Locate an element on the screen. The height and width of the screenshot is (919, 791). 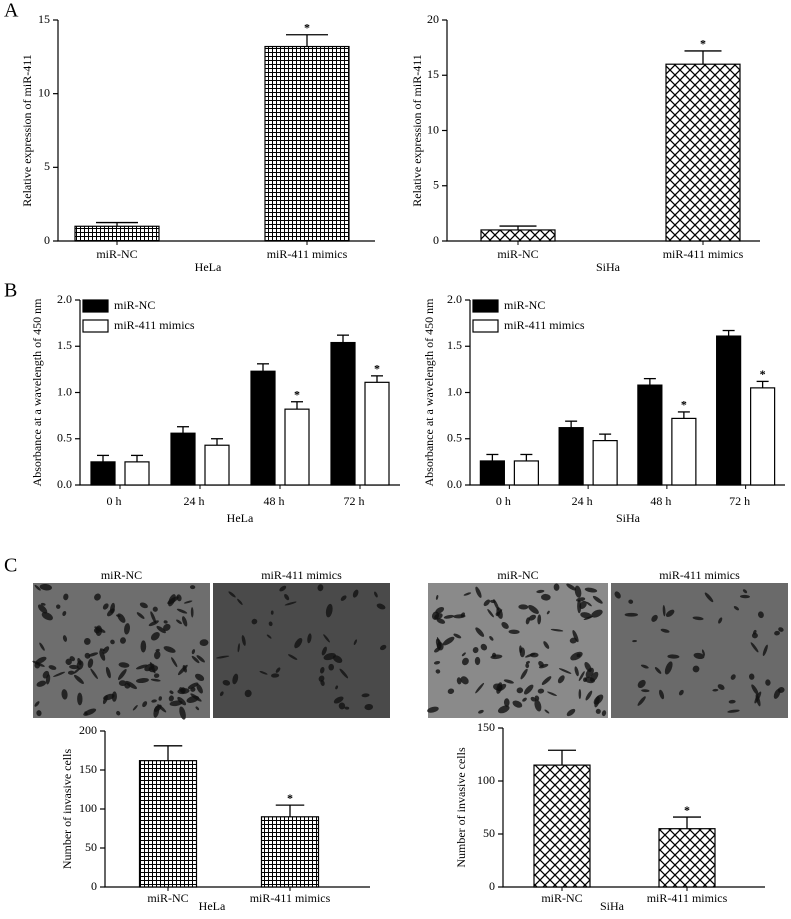
y-tick-label: 200 is located at coordinates (88, 730).